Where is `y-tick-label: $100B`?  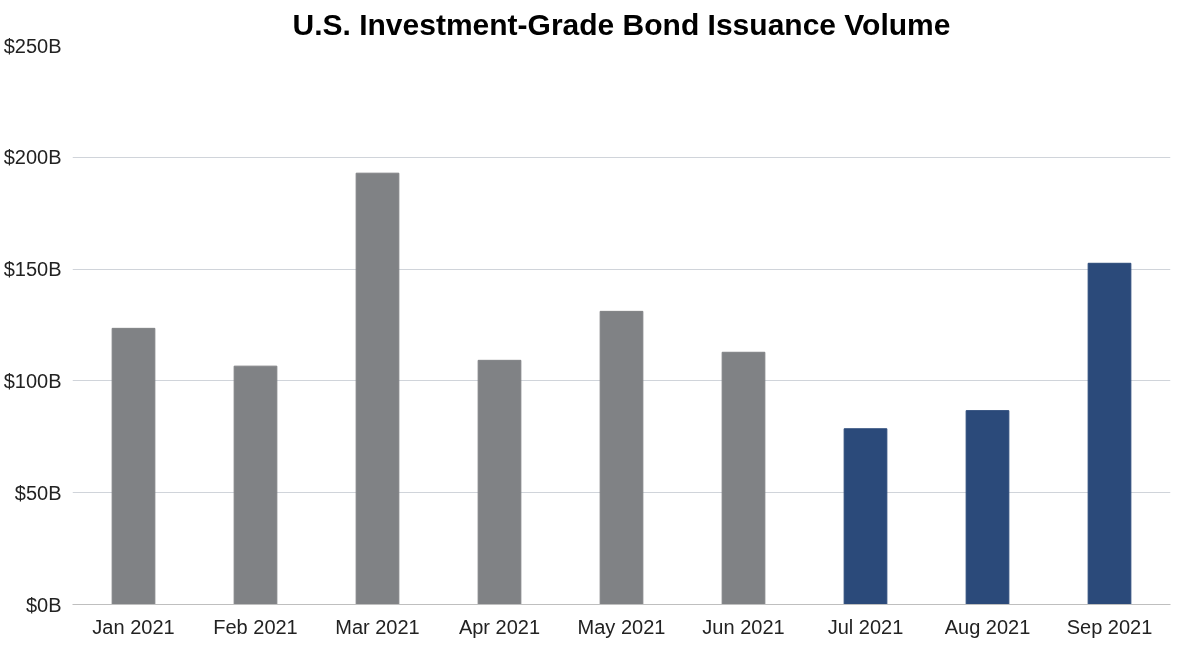 y-tick-label: $100B is located at coordinates (32, 380).